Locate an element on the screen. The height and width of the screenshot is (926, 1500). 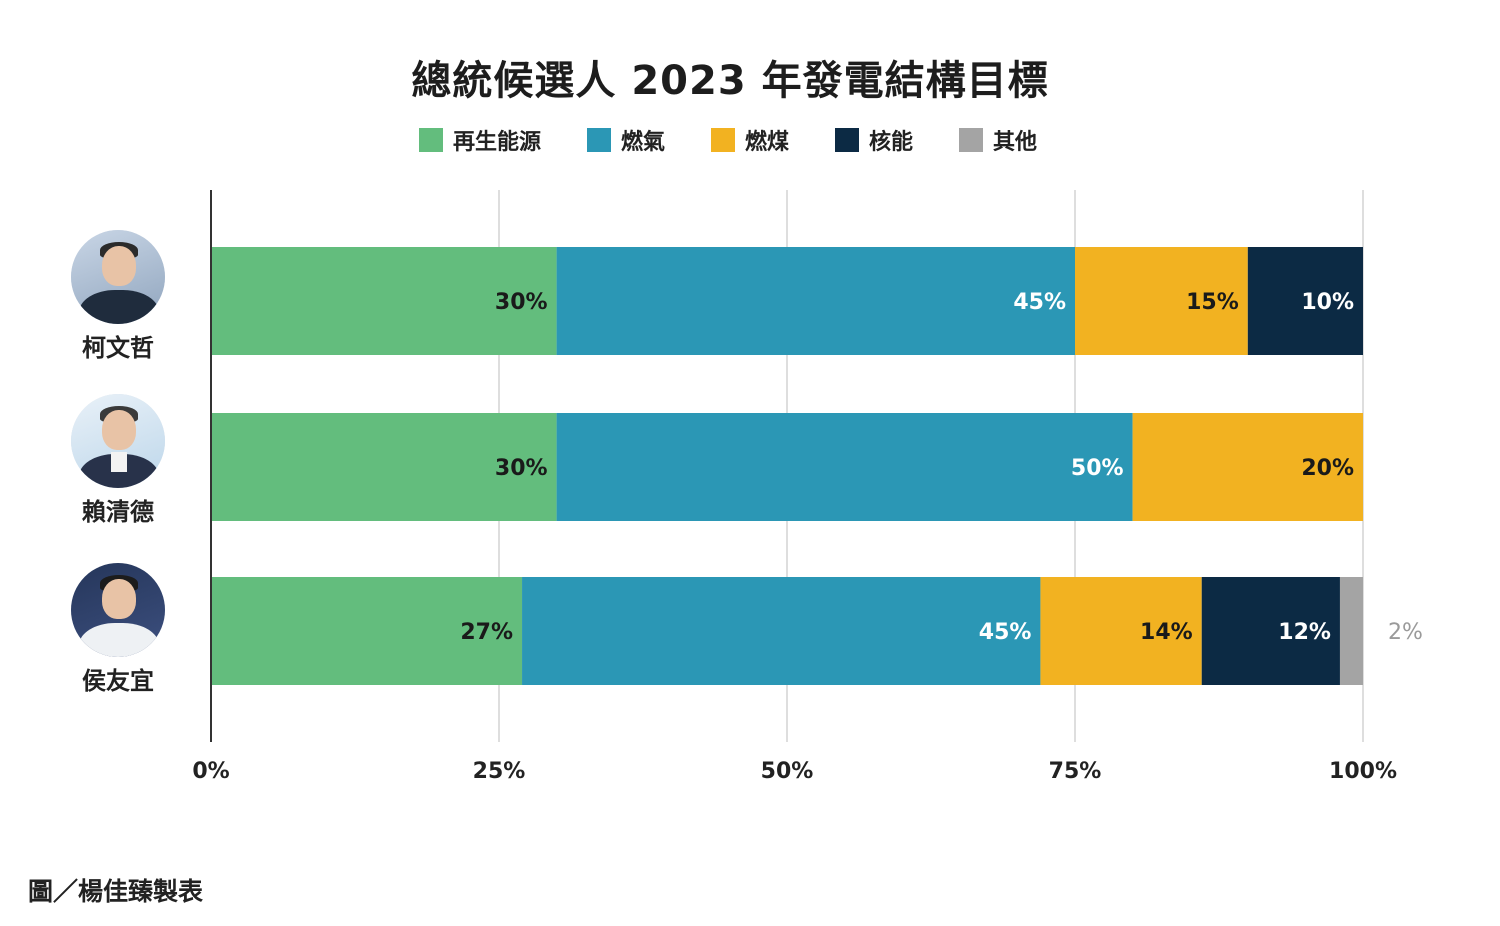
legend-item-coal: 燃煤 is located at coordinates (749, 140).